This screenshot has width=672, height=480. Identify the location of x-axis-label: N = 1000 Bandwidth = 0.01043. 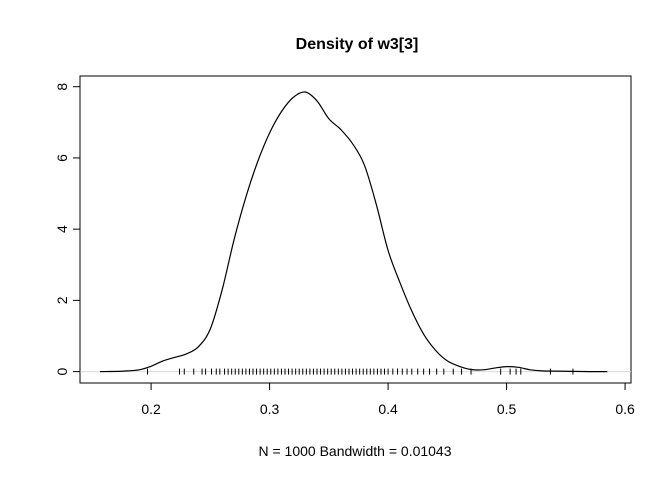
(354, 451).